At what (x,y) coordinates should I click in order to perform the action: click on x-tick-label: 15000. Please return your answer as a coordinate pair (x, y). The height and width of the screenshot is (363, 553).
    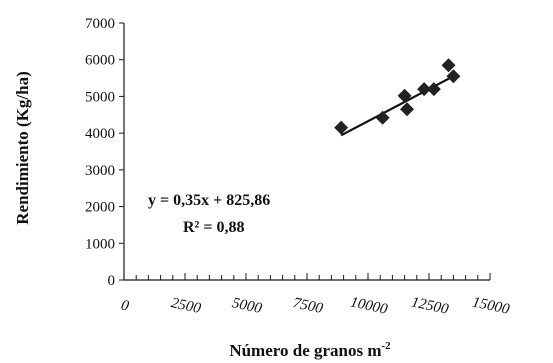
    Looking at the image, I should click on (491, 306).